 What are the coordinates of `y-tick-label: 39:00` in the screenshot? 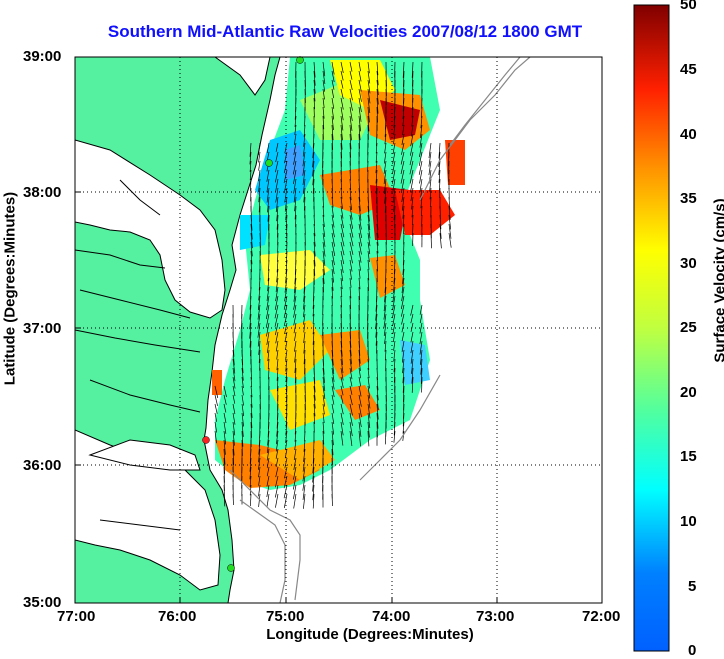 It's located at (42, 56).